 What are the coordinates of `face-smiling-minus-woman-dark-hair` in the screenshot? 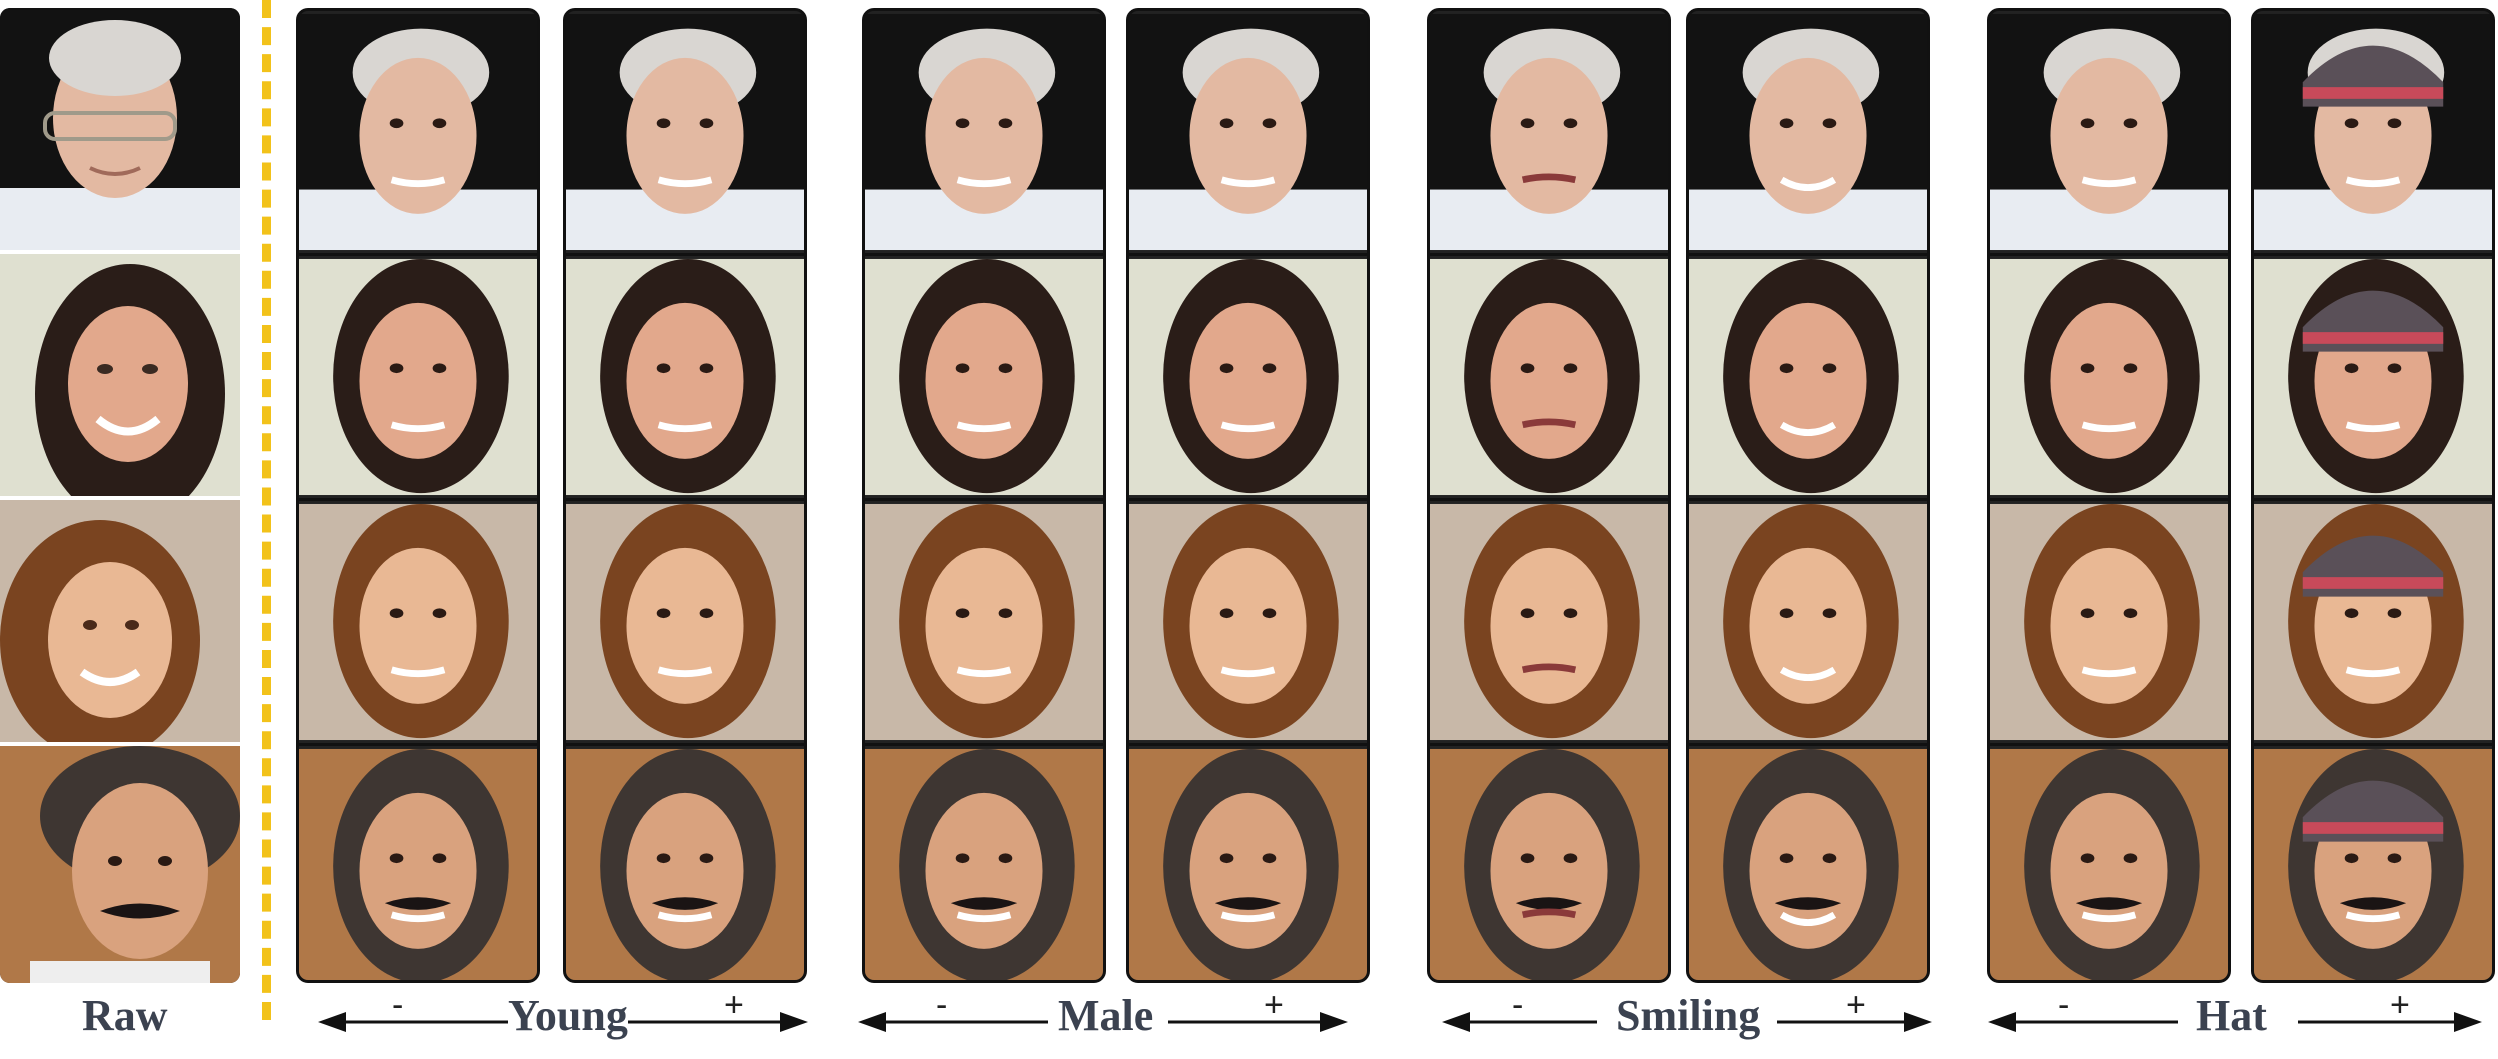 It's located at (1549, 378).